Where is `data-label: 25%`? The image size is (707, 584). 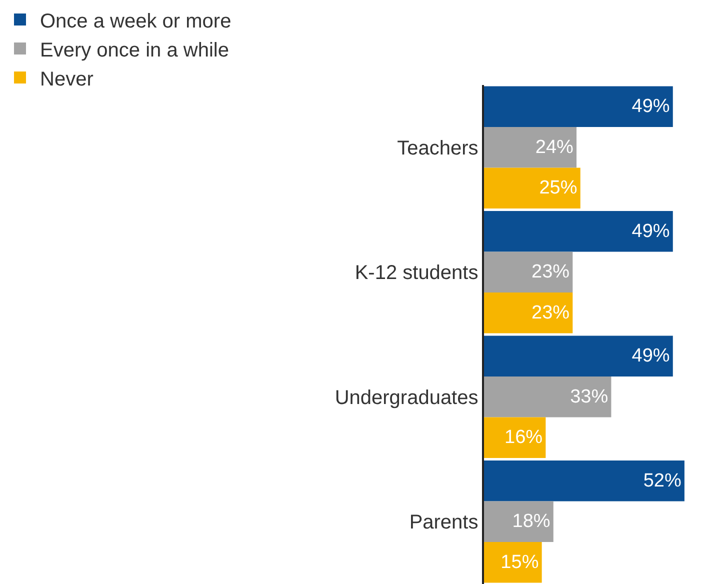
data-label: 25% is located at coordinates (558, 188).